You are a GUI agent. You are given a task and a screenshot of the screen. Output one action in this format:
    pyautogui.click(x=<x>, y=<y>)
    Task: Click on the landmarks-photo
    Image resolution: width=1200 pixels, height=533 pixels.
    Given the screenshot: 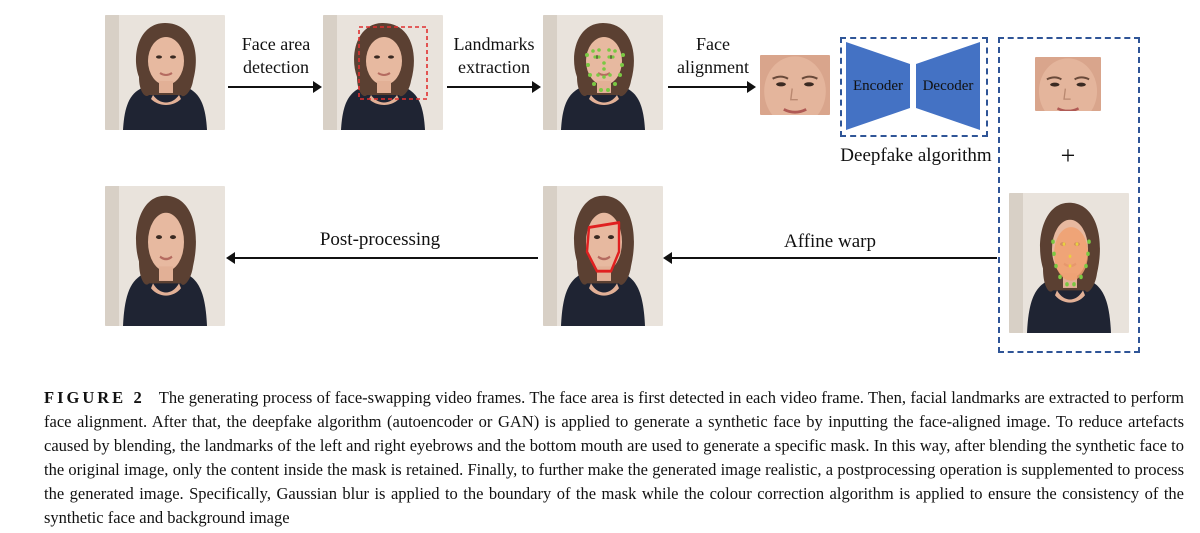 What is the action you would take?
    pyautogui.click(x=603, y=72)
    